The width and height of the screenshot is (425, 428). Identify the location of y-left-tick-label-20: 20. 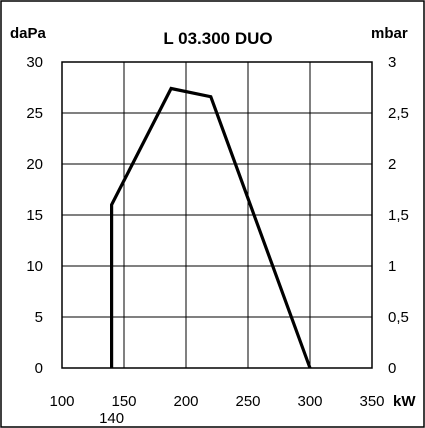
(34, 164).